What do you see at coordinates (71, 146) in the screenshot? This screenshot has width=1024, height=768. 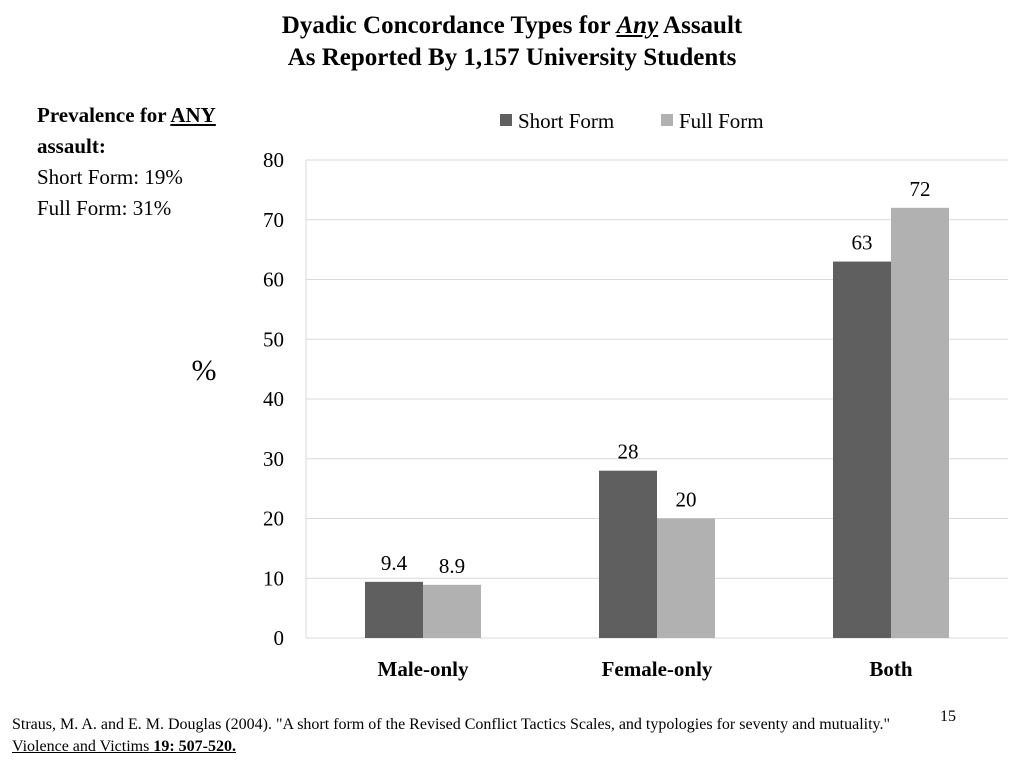 I see `prevalence-heading-after: assault:` at bounding box center [71, 146].